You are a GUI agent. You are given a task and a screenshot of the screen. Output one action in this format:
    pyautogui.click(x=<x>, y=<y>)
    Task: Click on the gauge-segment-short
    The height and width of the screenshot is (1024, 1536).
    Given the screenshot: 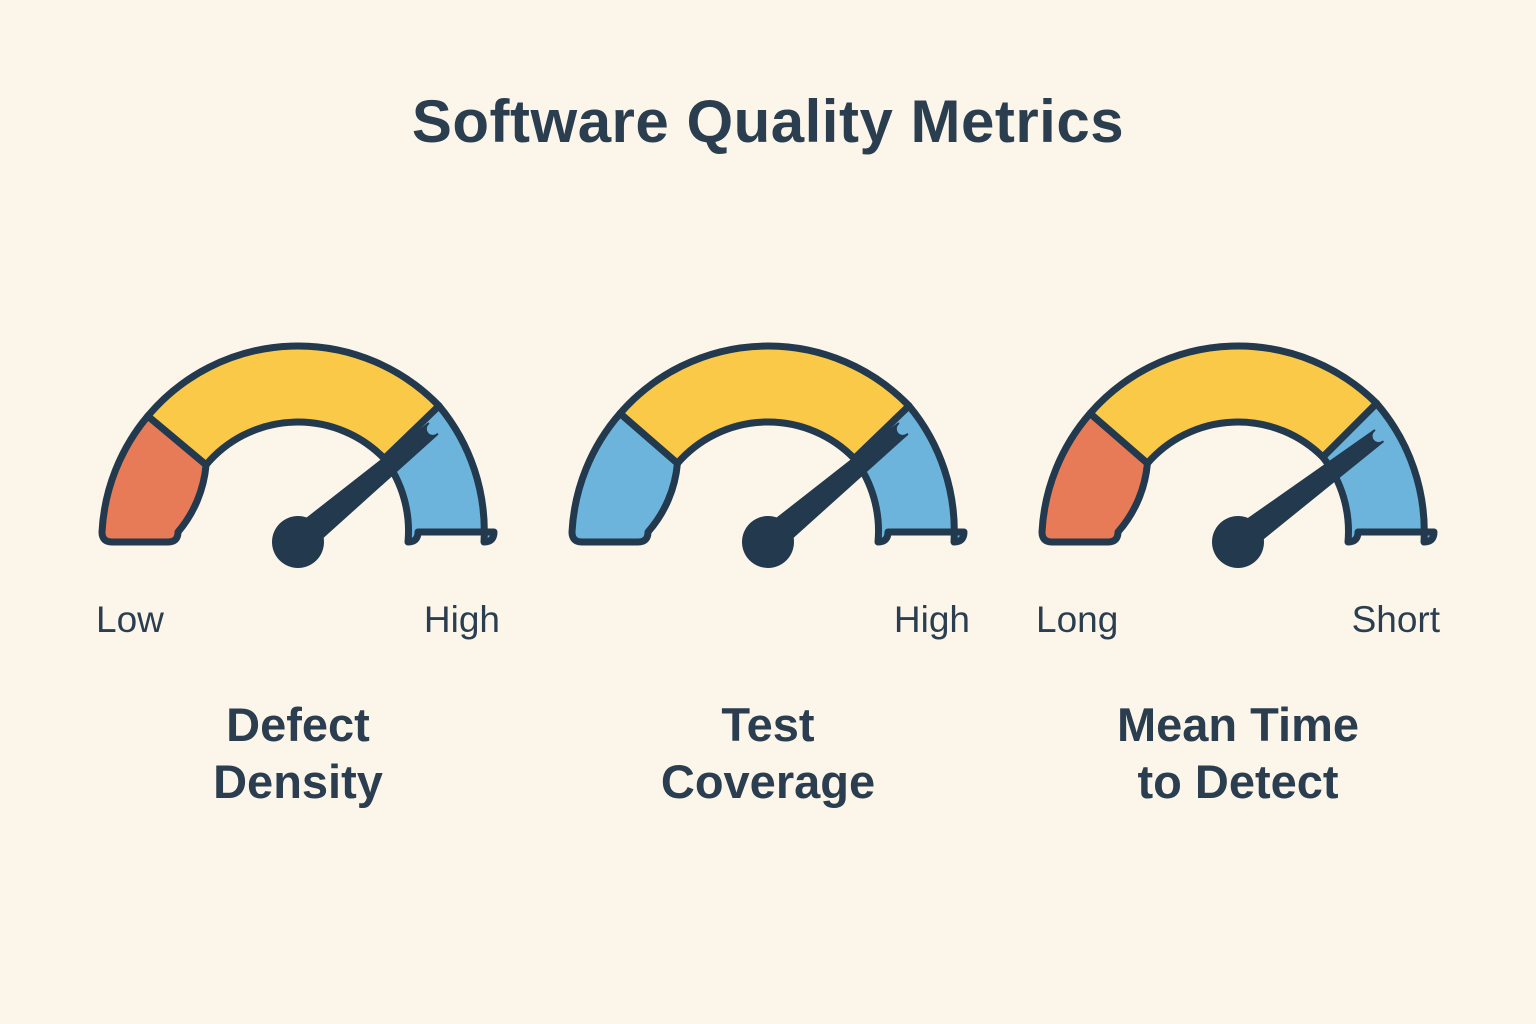 What is the action you would take?
    pyautogui.click(x=1378, y=472)
    